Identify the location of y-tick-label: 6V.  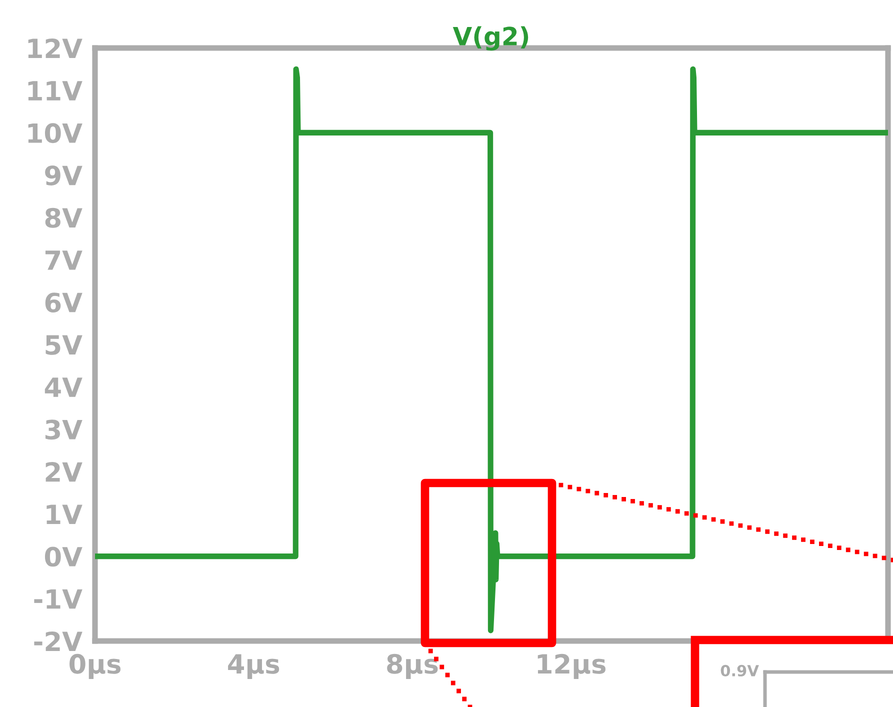
(63, 302).